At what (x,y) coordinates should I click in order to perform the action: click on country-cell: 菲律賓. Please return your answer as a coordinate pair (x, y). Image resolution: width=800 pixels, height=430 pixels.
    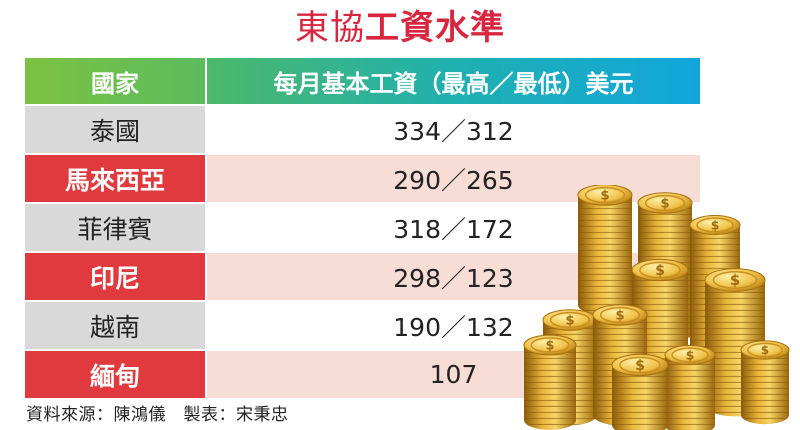
    Looking at the image, I should click on (116, 227).